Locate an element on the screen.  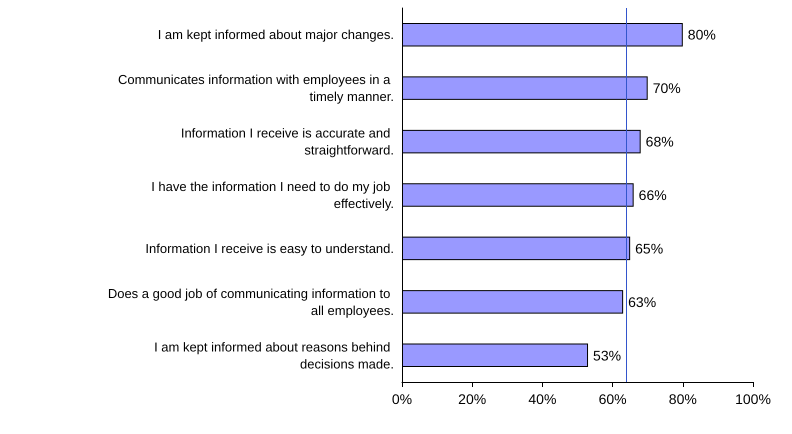
data-label: 70% is located at coordinates (666, 88).